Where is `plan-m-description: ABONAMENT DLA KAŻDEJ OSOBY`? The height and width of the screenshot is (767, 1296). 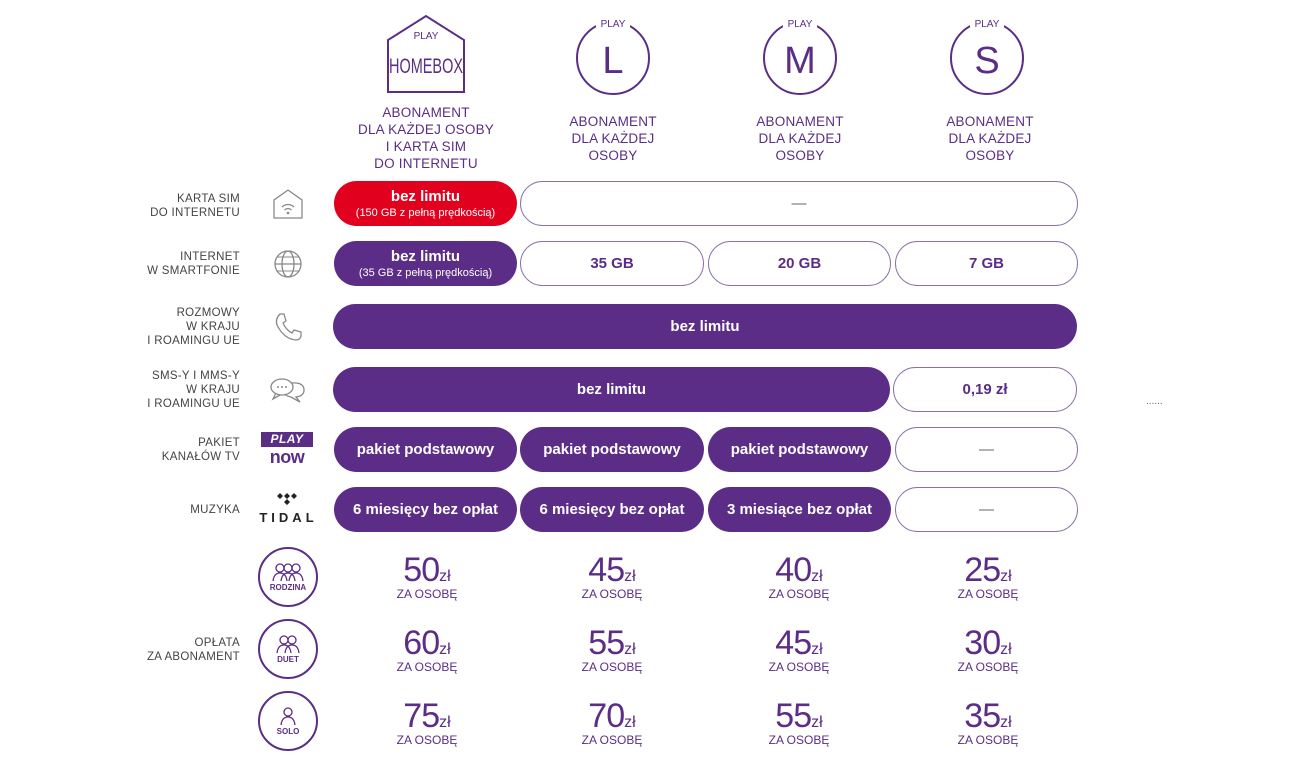 plan-m-description: ABONAMENT DLA KAŻDEJ OSOBY is located at coordinates (800, 138).